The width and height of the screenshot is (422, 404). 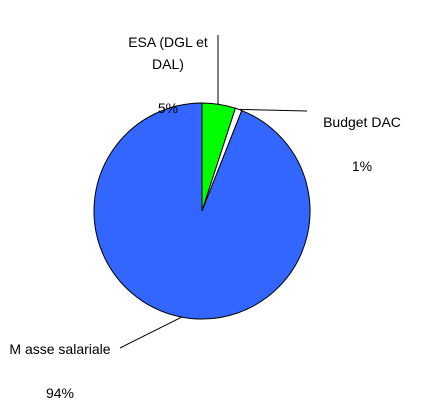 I want to click on leader-masse-salariale, so click(x=150, y=332).